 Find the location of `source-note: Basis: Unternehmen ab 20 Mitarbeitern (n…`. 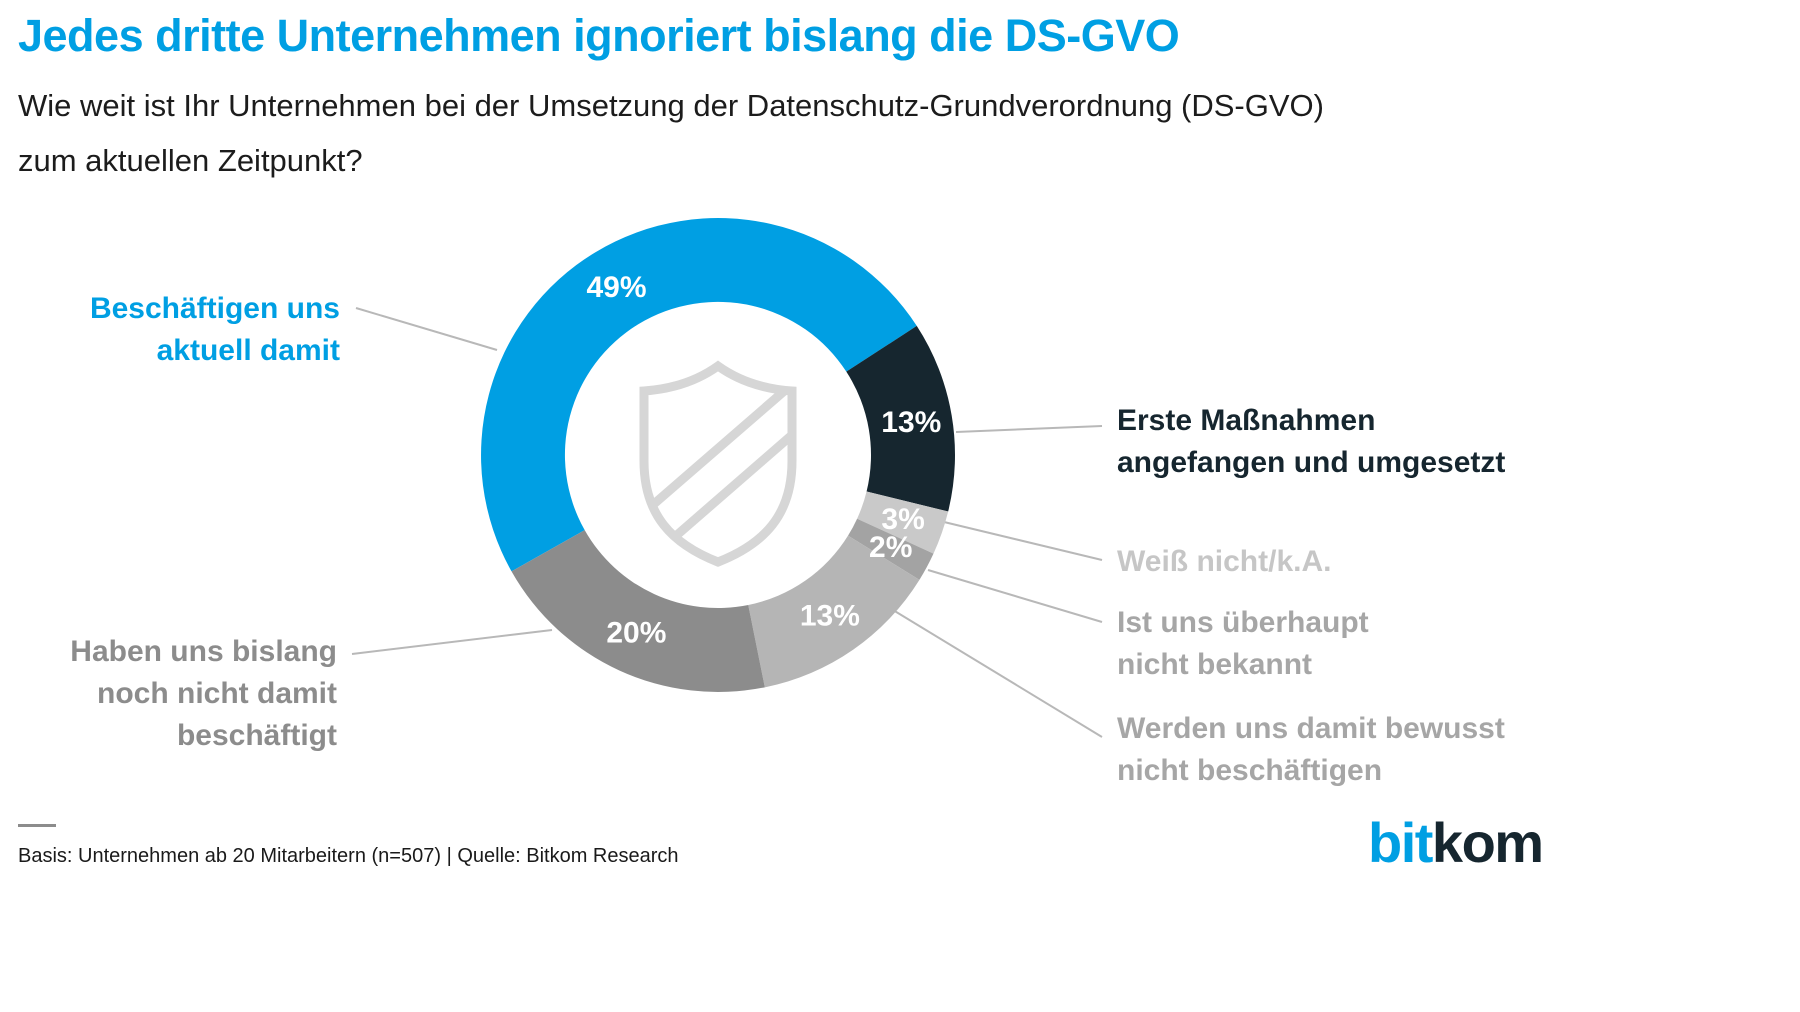

source-note: Basis: Unternehmen ab 20 Mitarbeitern (n… is located at coordinates (348, 856).